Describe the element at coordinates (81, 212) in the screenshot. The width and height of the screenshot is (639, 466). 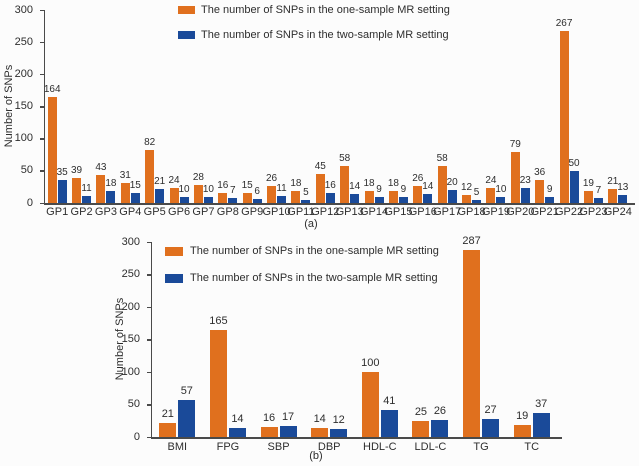
I see `x-tick-label-GP2: GP2` at that location.